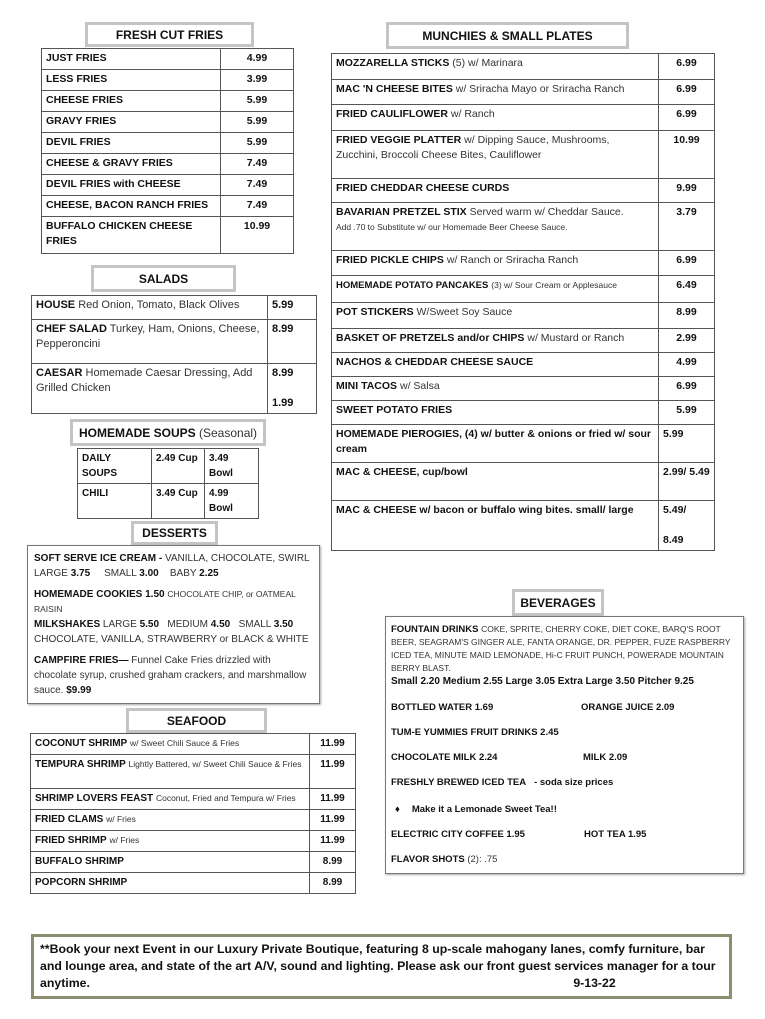  I want to click on table-row: BUFFALO SHRIMP 8.99, so click(193, 862).